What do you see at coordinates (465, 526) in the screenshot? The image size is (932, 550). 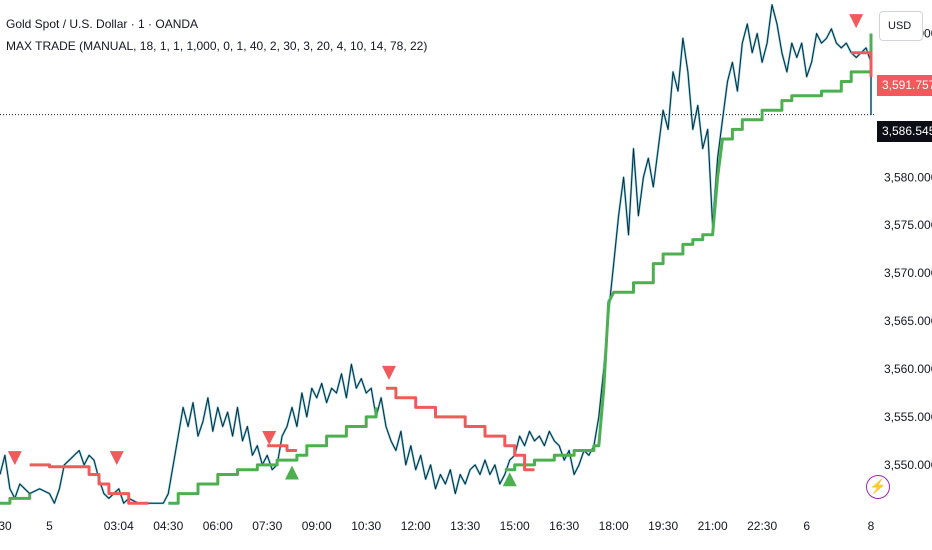 I see `x-tick-label: 13:30` at bounding box center [465, 526].